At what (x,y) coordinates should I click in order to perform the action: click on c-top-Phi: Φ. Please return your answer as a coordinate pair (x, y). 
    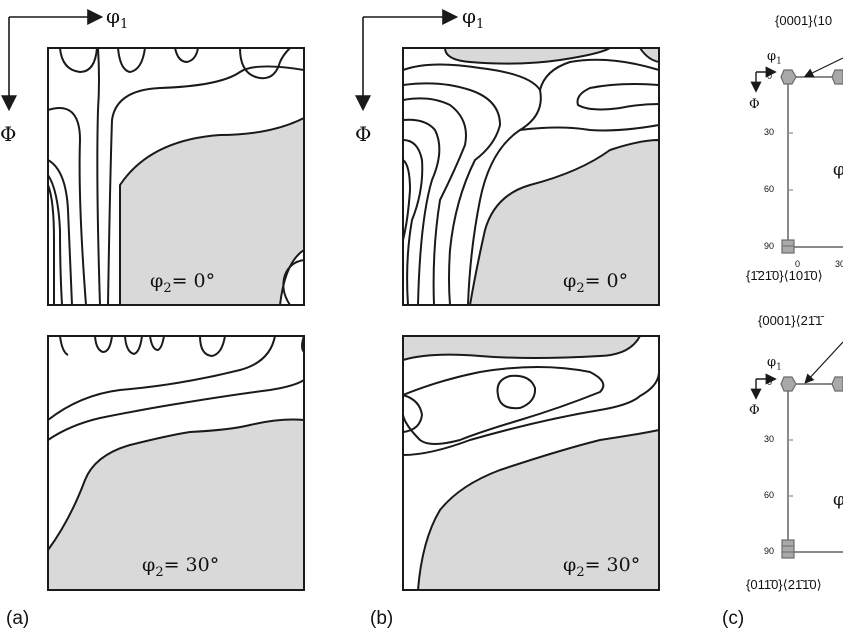
    Looking at the image, I should click on (754, 104).